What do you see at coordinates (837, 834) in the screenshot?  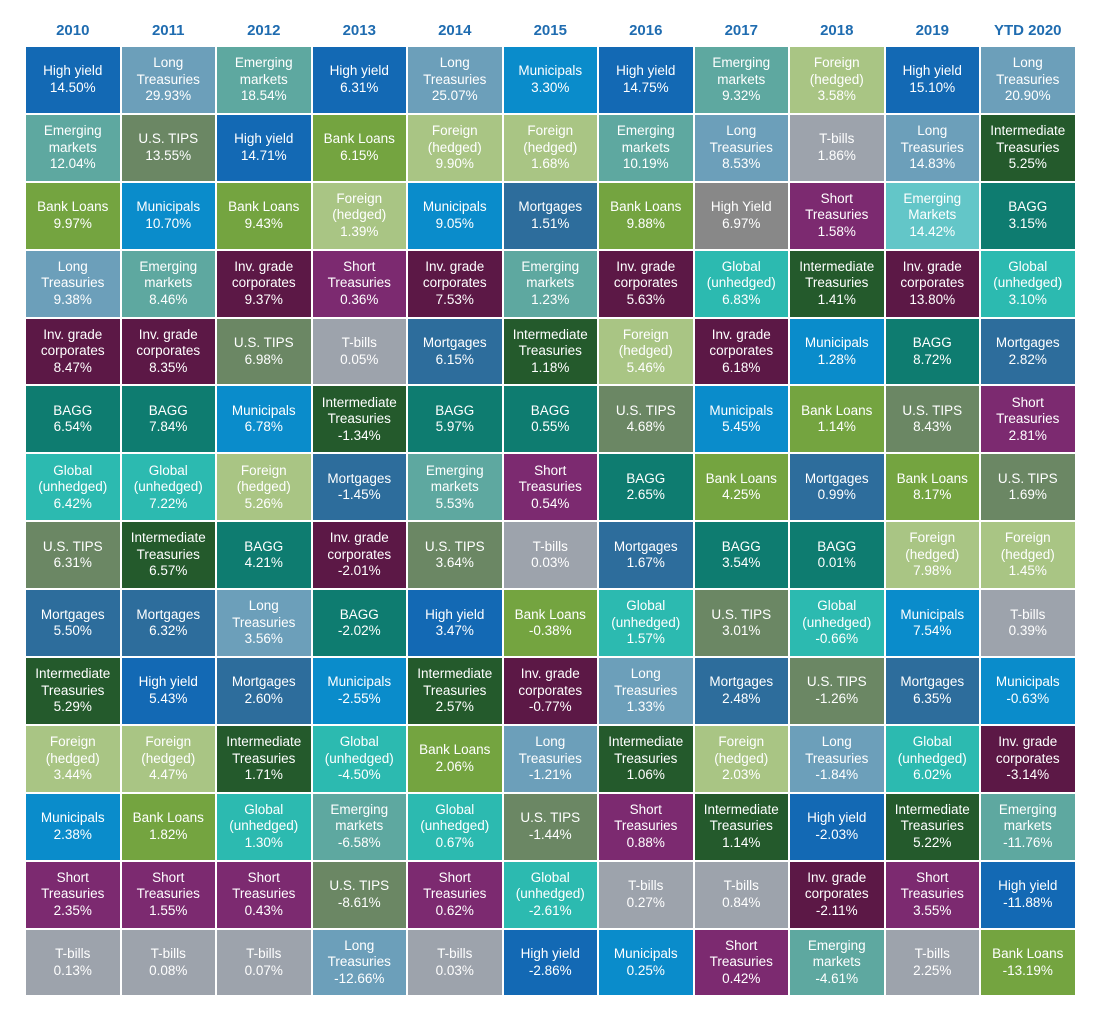 I see `asset-return: -2.03%` at bounding box center [837, 834].